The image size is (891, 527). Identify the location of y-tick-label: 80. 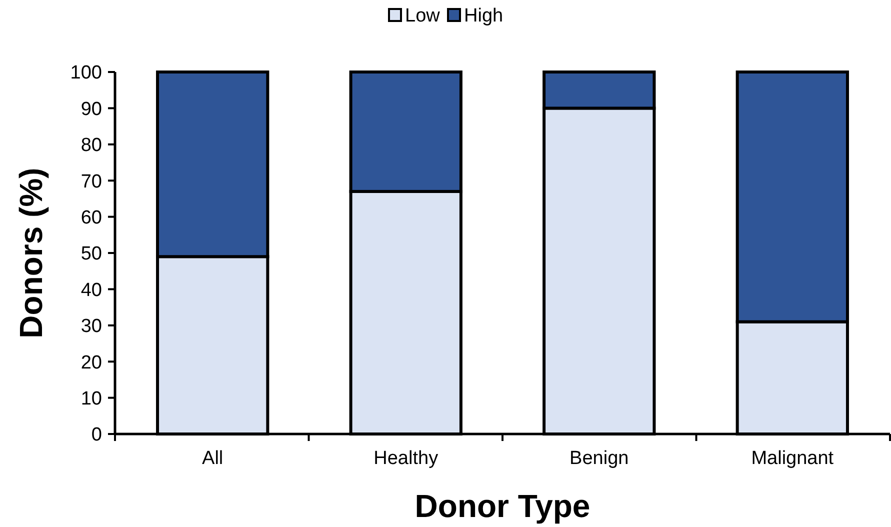
(91, 145).